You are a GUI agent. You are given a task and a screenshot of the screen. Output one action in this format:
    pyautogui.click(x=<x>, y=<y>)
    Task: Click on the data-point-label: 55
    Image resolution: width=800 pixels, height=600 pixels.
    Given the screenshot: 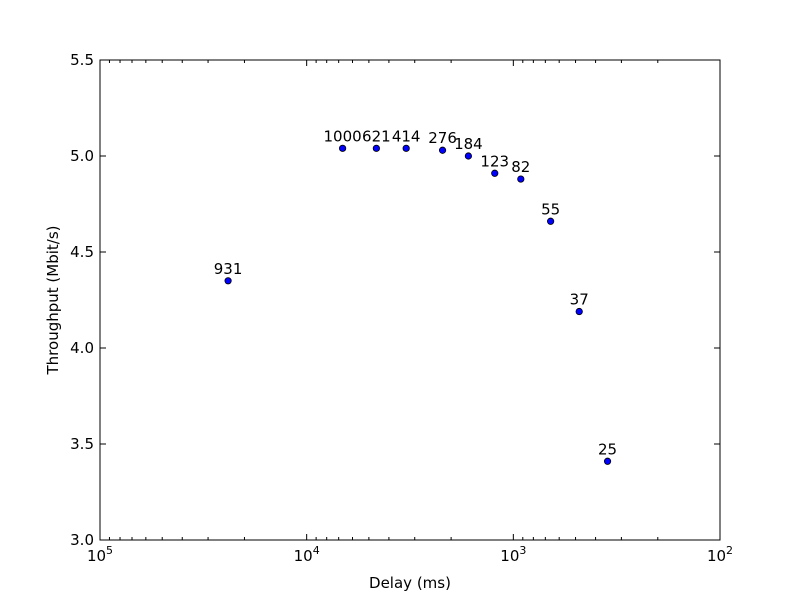 What is the action you would take?
    pyautogui.click(x=550, y=209)
    